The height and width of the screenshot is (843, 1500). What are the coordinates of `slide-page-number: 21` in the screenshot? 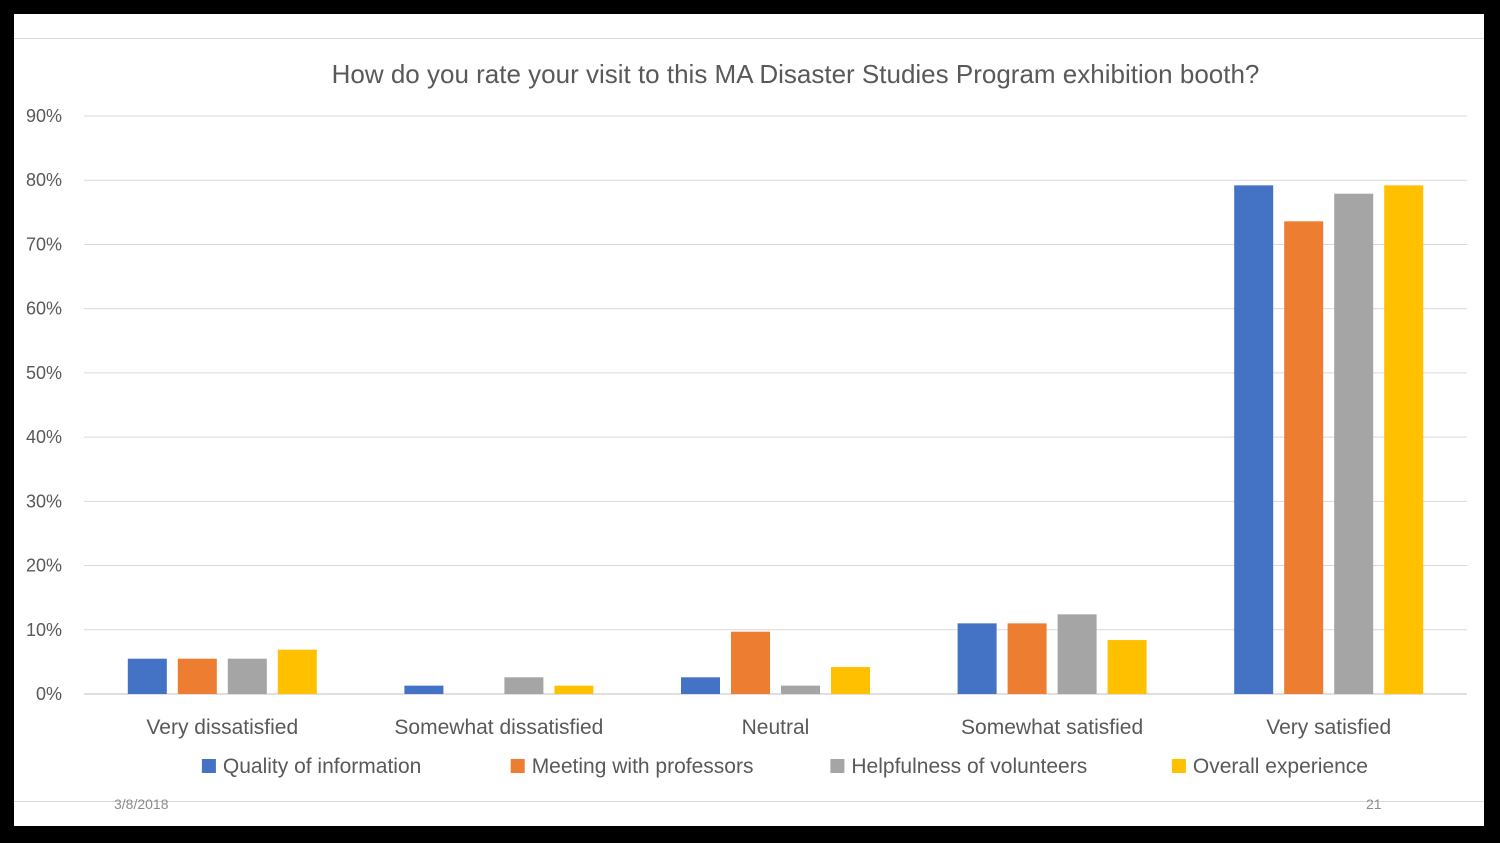 It's located at (1374, 804).